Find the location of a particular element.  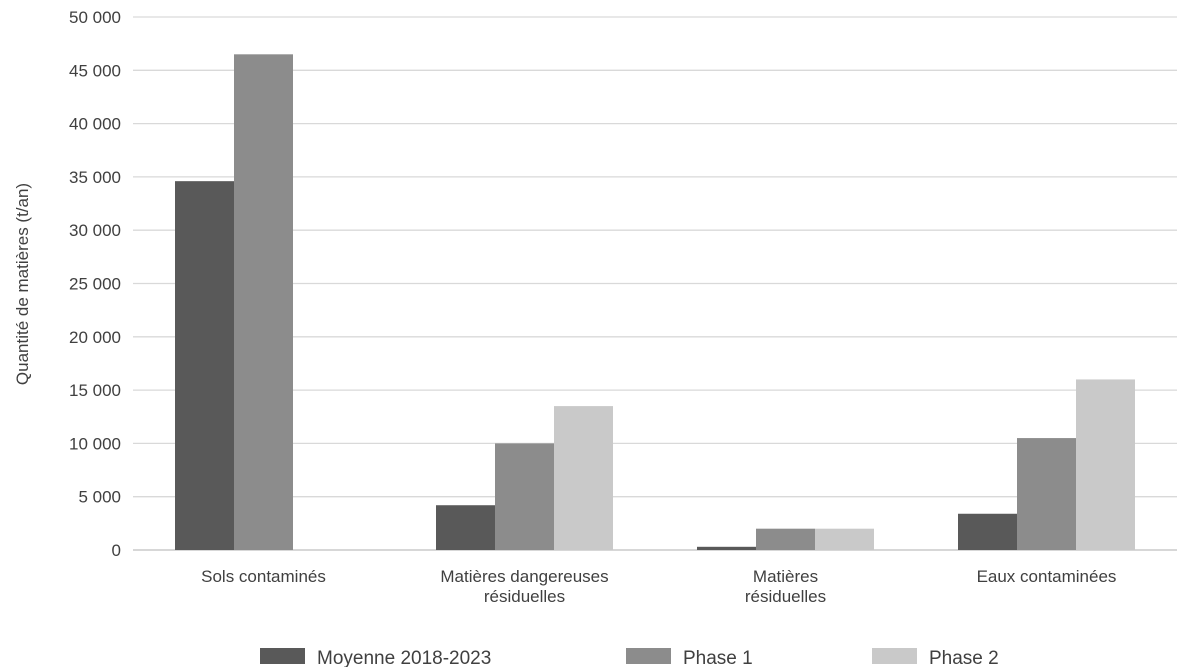

y-tick-label: 0 is located at coordinates (116, 550).